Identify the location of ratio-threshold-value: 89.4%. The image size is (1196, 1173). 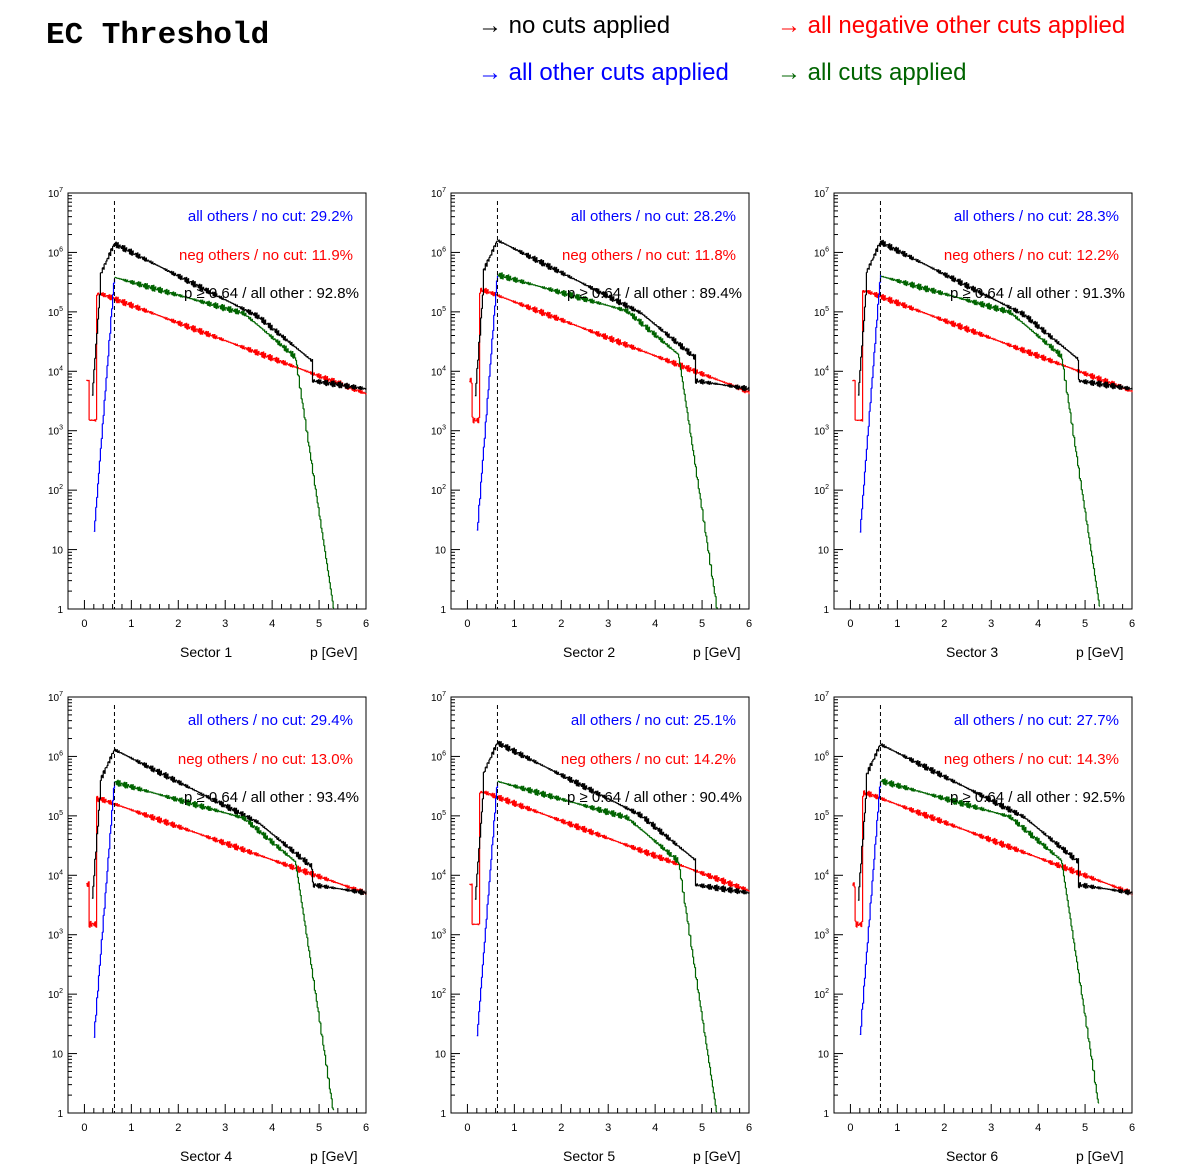
(720, 293).